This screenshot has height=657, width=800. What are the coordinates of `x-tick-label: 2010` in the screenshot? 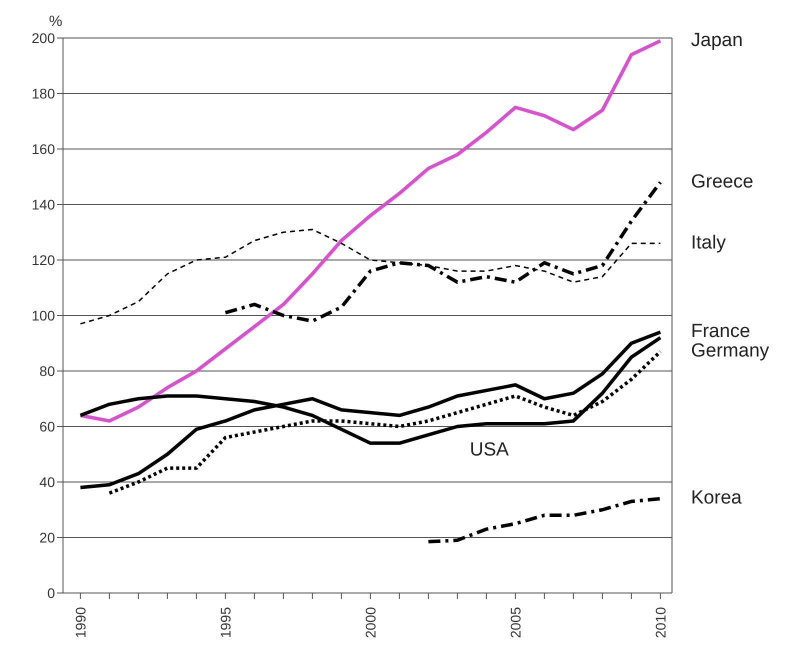 It's located at (660, 622).